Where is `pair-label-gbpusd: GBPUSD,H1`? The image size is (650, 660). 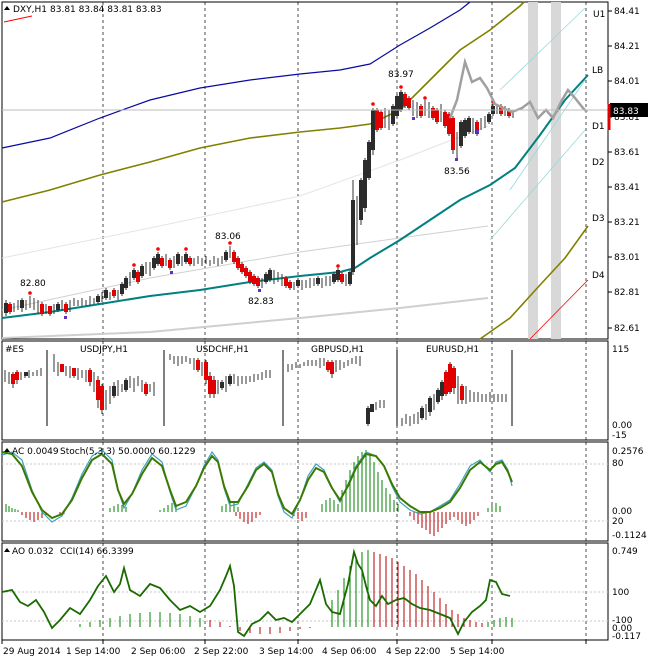 pair-label-gbpusd: GBPUSD,H1 is located at coordinates (337, 350).